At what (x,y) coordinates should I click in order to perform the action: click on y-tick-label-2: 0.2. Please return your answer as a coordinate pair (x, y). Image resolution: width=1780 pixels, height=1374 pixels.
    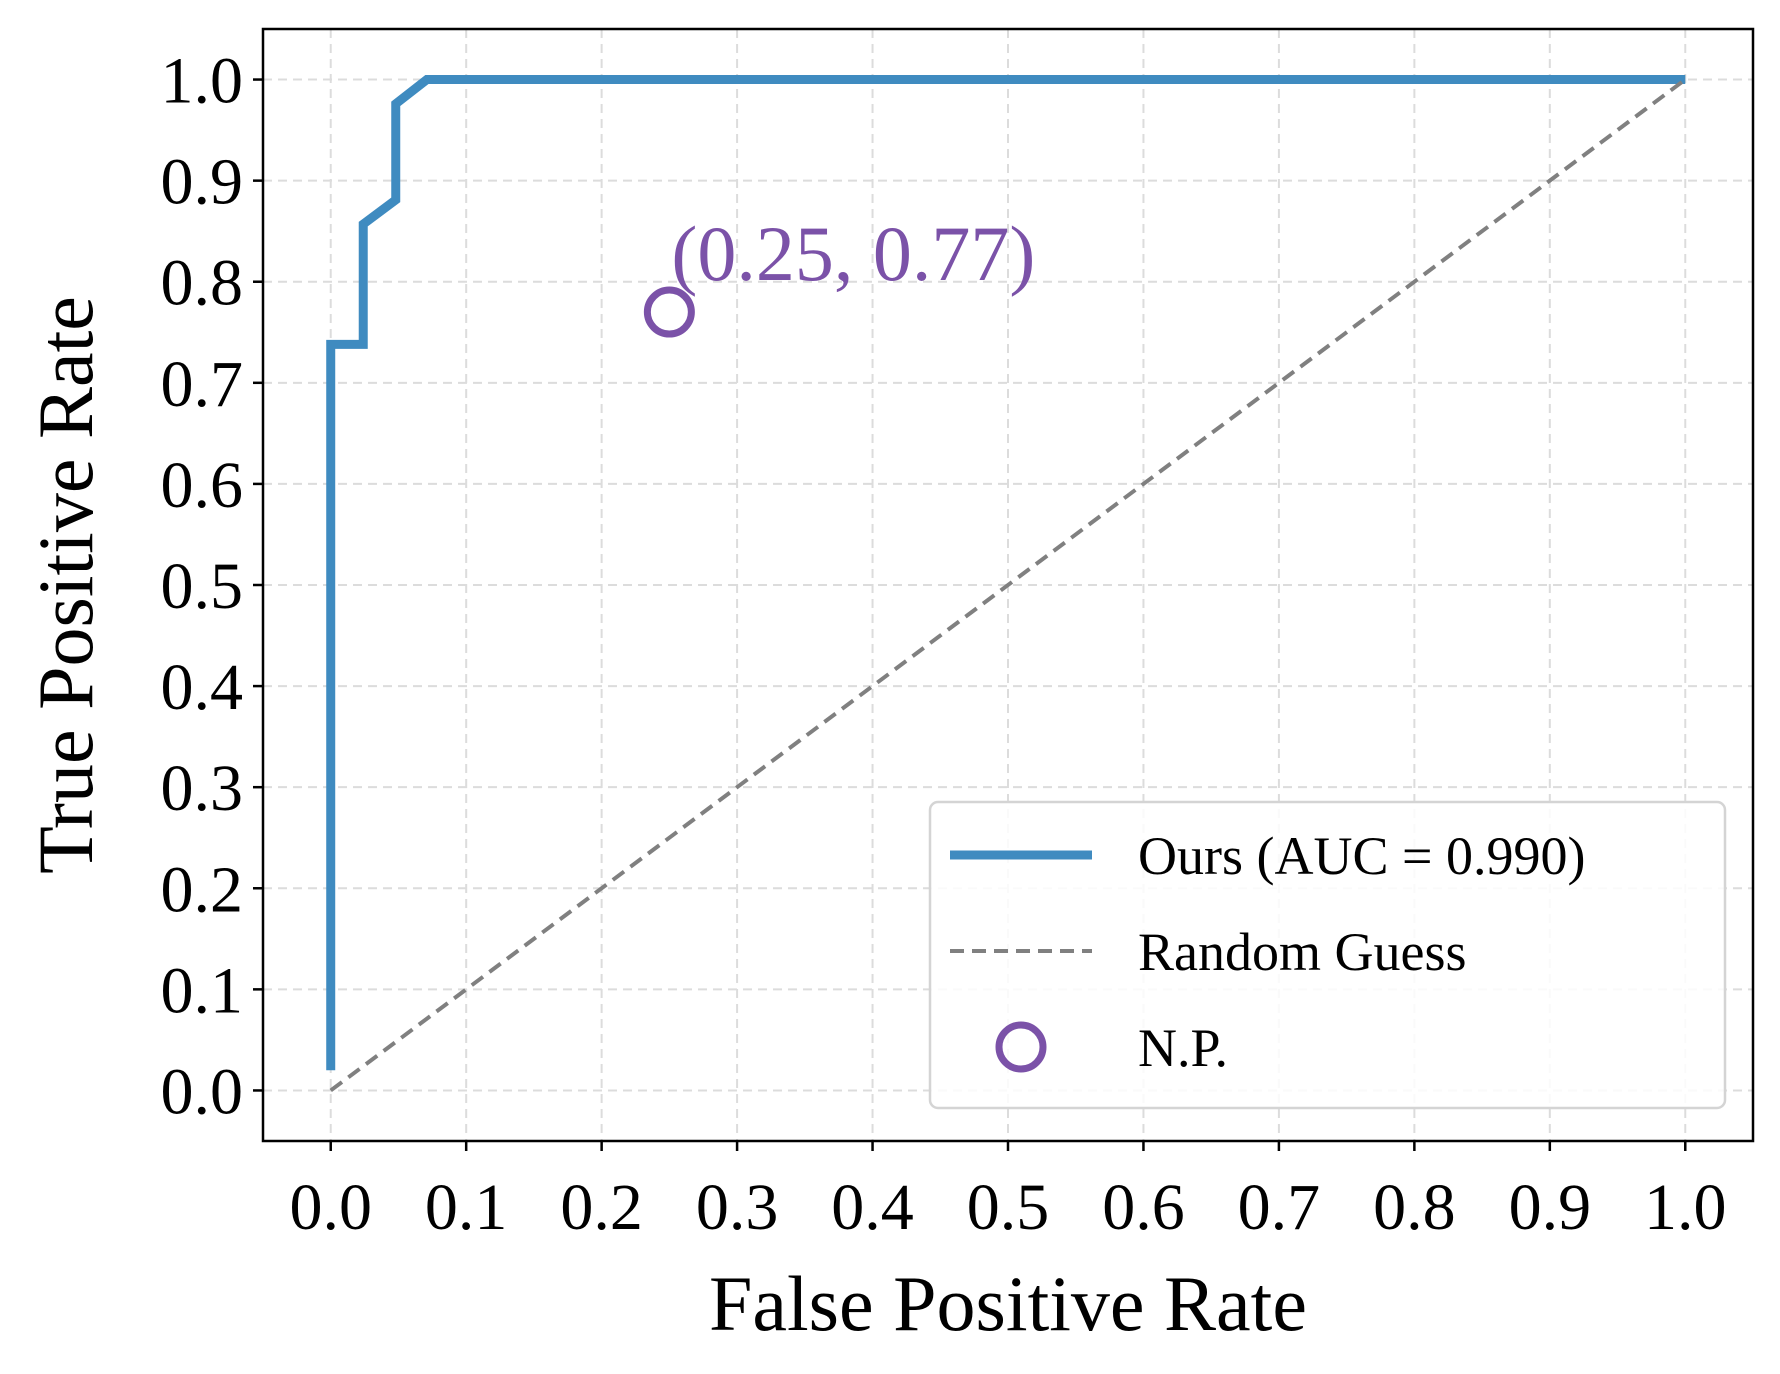
    Looking at the image, I should click on (202, 889).